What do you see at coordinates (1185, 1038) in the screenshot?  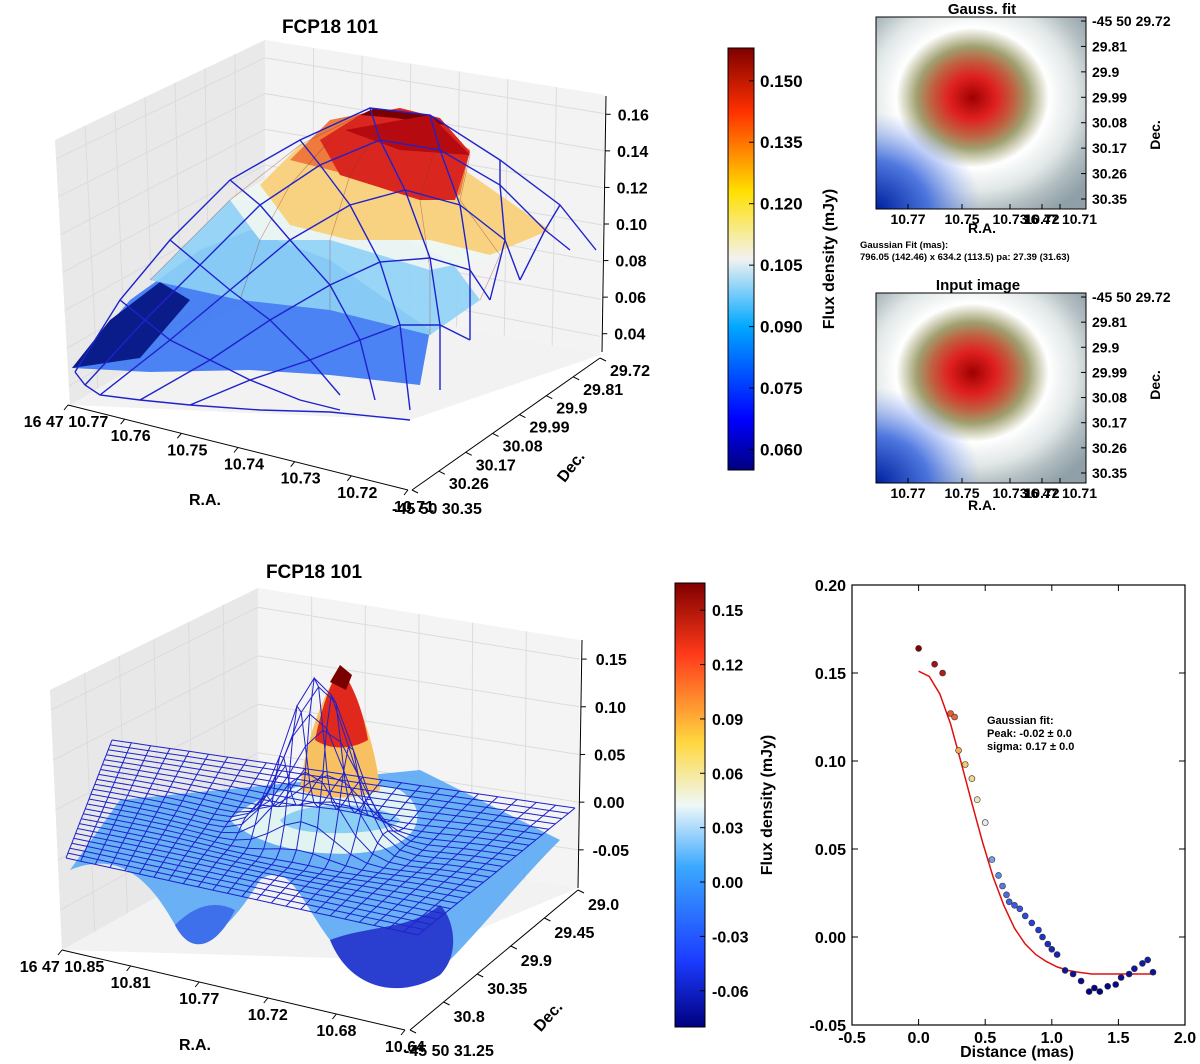 I see `x-tick-label: 2.0` at bounding box center [1185, 1038].